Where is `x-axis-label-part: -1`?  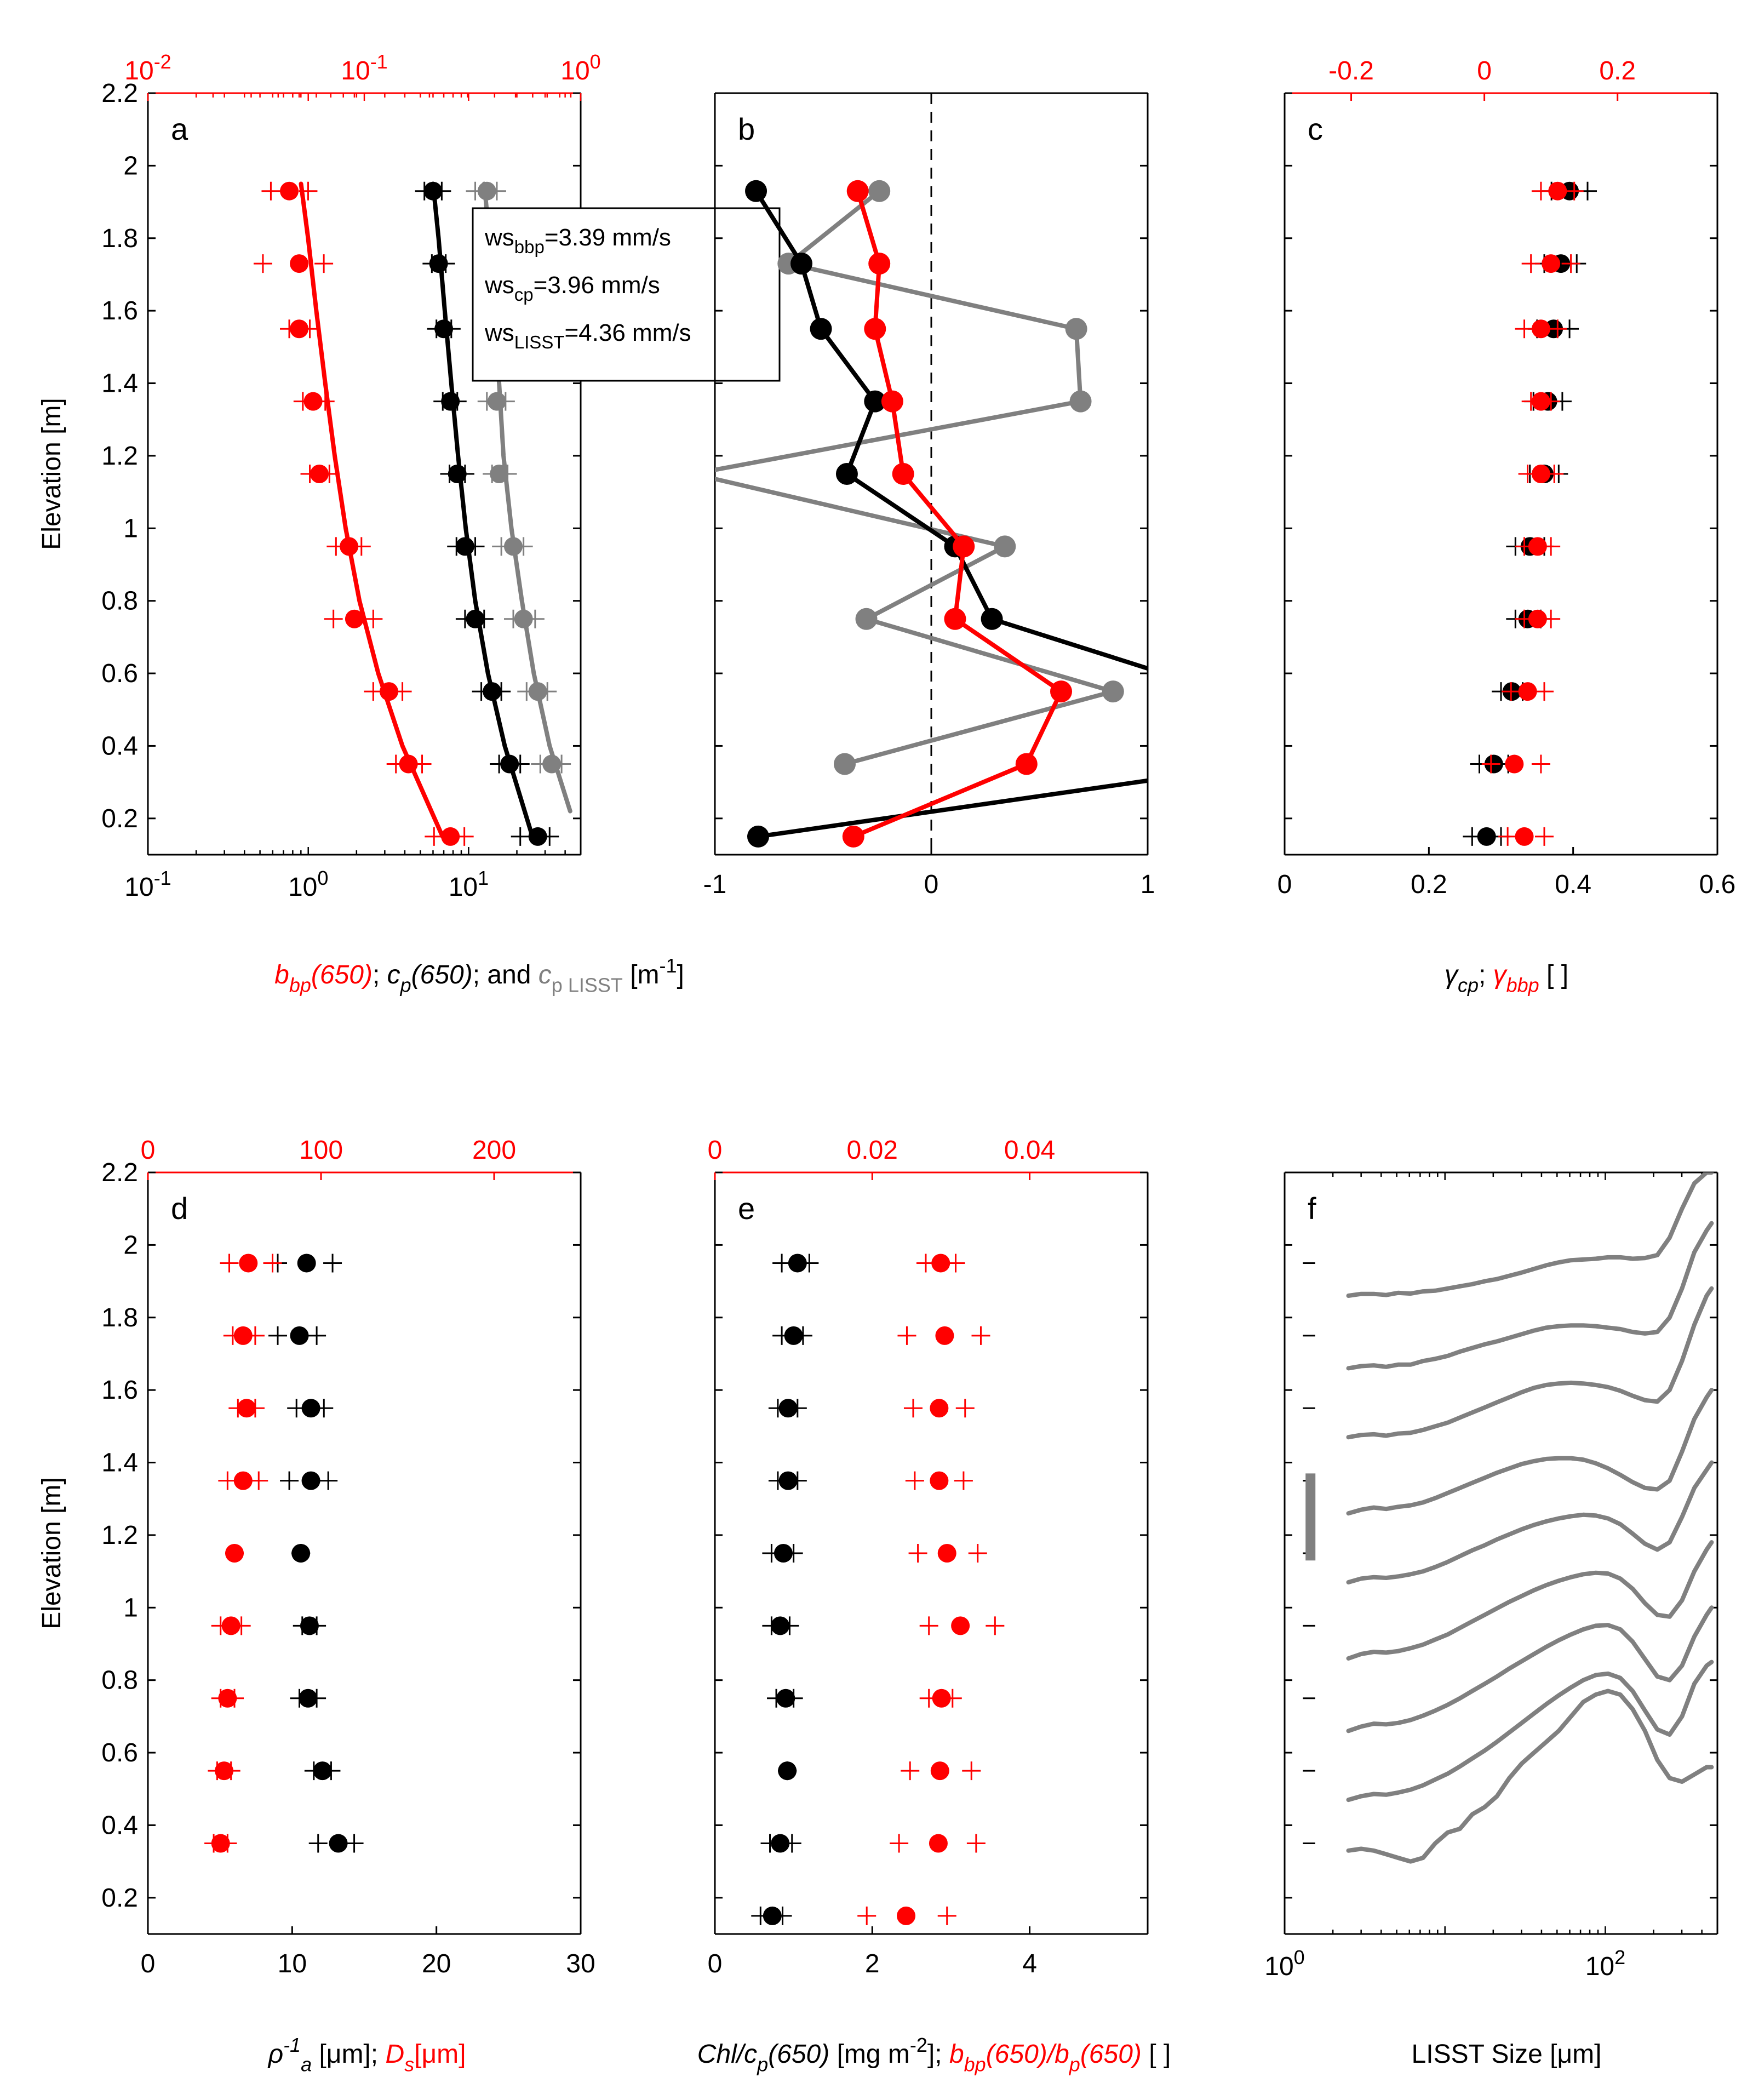
x-axis-label-part: -1 is located at coordinates (292, 2045).